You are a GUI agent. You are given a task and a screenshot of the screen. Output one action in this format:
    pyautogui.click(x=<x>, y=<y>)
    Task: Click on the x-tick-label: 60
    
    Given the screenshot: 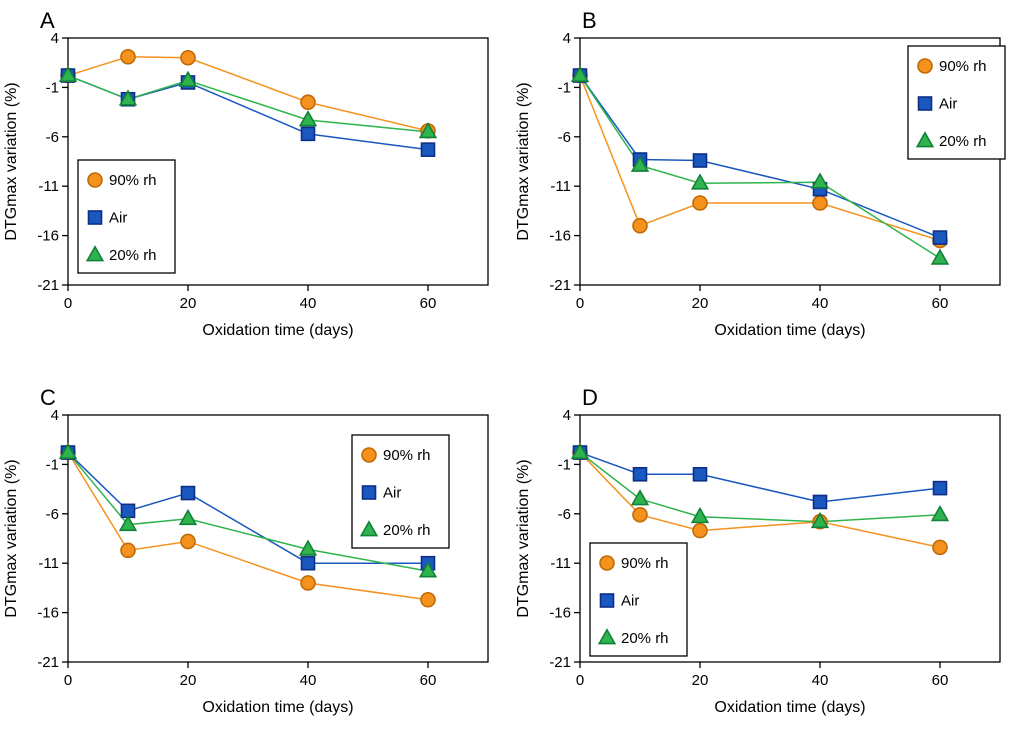 What is the action you would take?
    pyautogui.click(x=940, y=680)
    